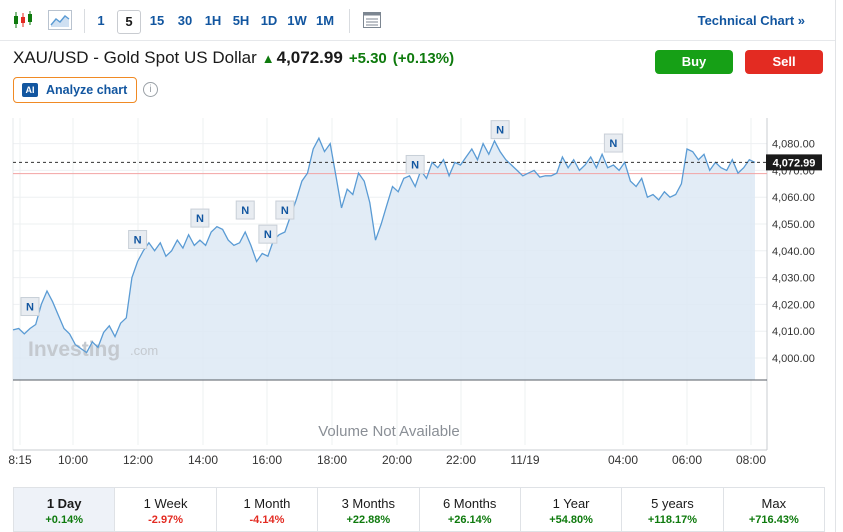 Image resolution: width=843 pixels, height=532 pixels. What do you see at coordinates (672, 520) in the screenshot?
I see `period-change: +118.17%` at bounding box center [672, 520].